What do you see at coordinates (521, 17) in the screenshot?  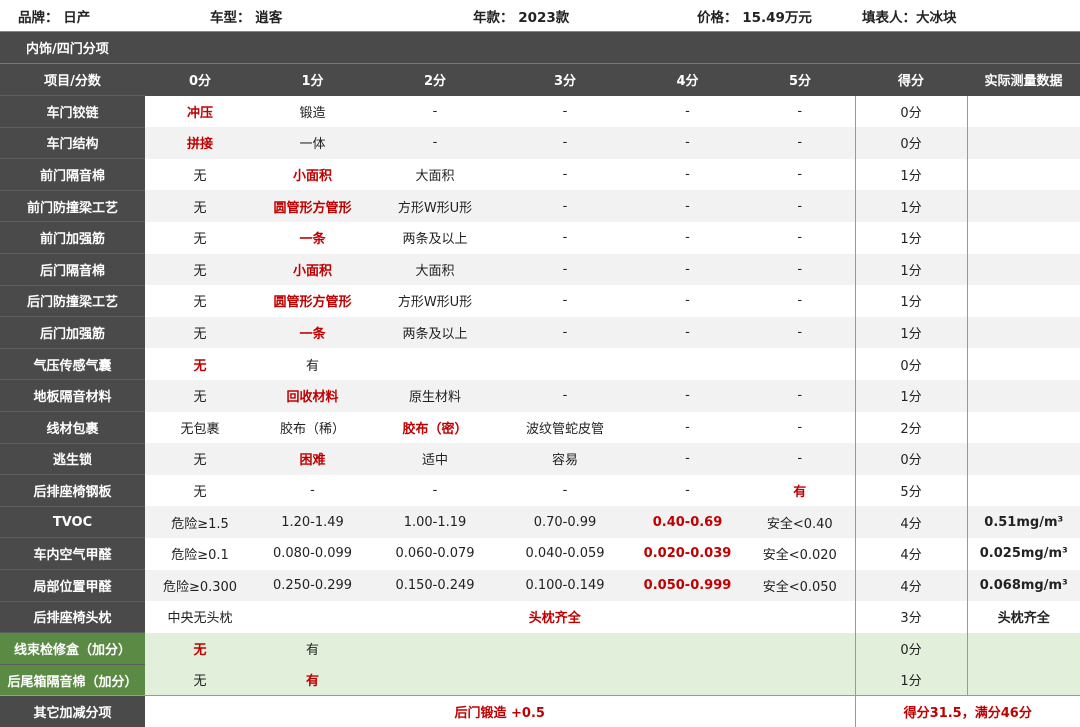 I see `year: 年款： 2023款` at bounding box center [521, 17].